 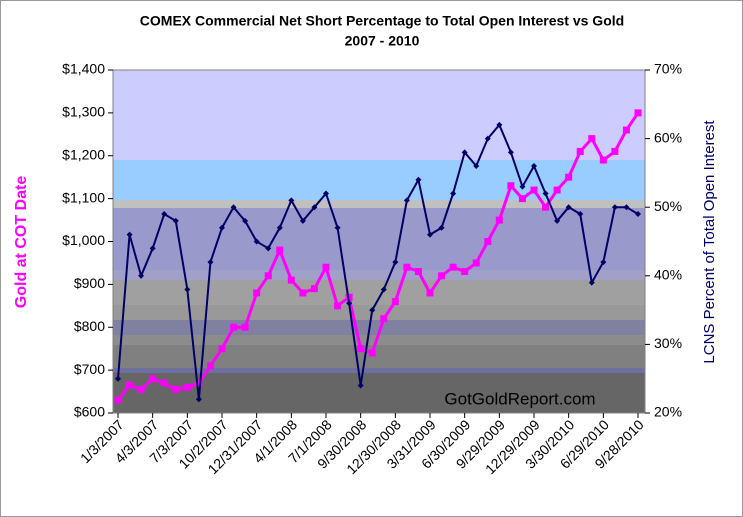 What do you see at coordinates (668, 412) in the screenshot?
I see `y2-tick-label: 20%` at bounding box center [668, 412].